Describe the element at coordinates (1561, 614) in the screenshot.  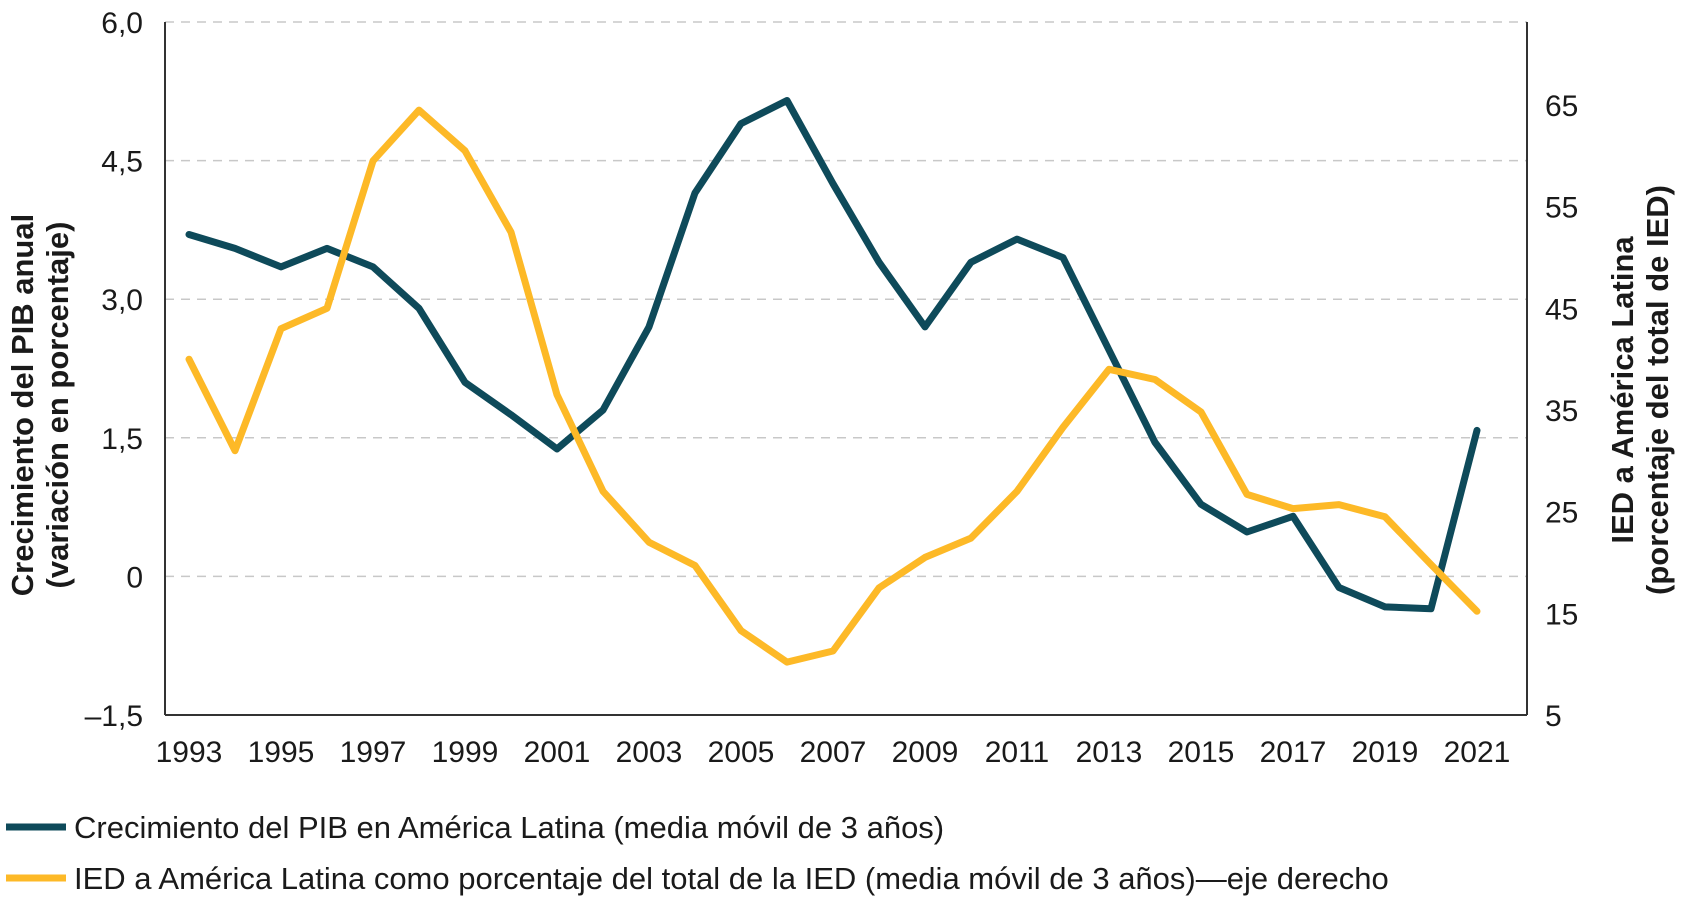
I see `right-tick-label: 15` at that location.